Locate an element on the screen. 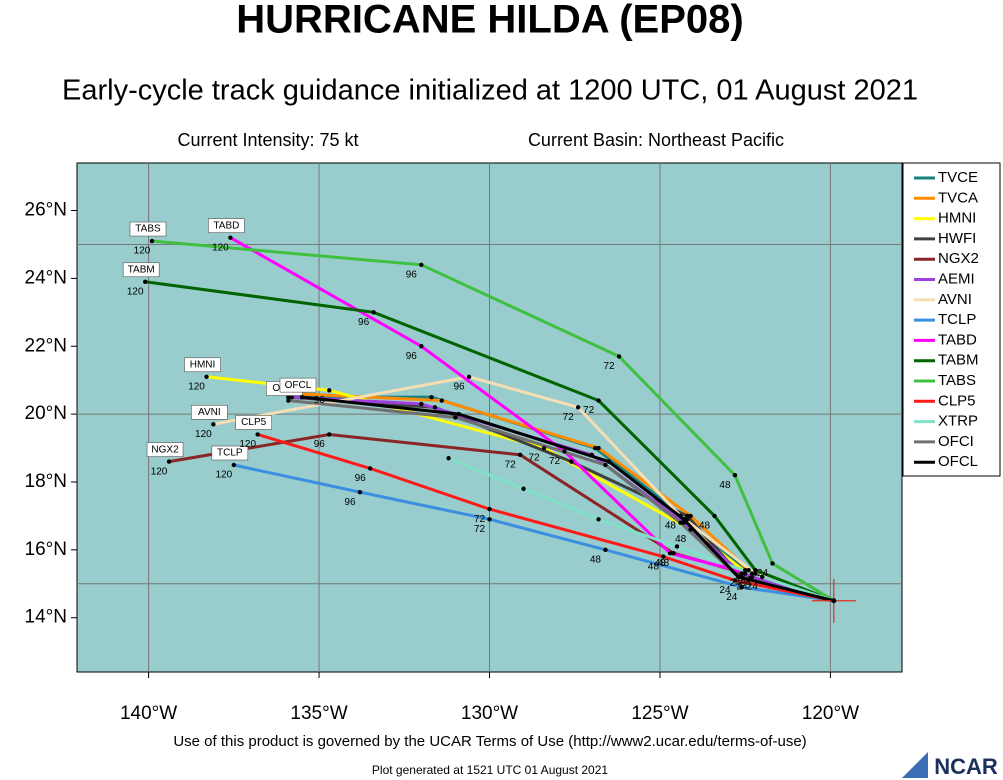 The image size is (1003, 780). y-tick-label: 16°N is located at coordinates (46, 549).